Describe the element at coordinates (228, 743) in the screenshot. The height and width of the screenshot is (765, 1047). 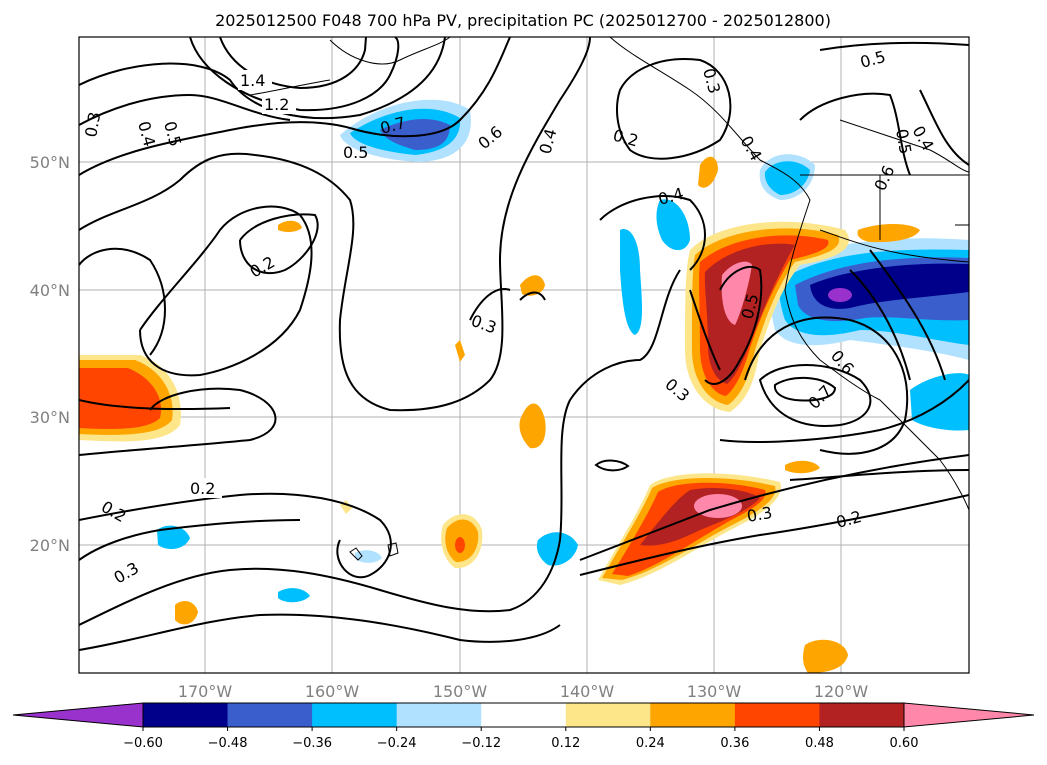
I see `colorbar-tick-label: −0.48` at that location.